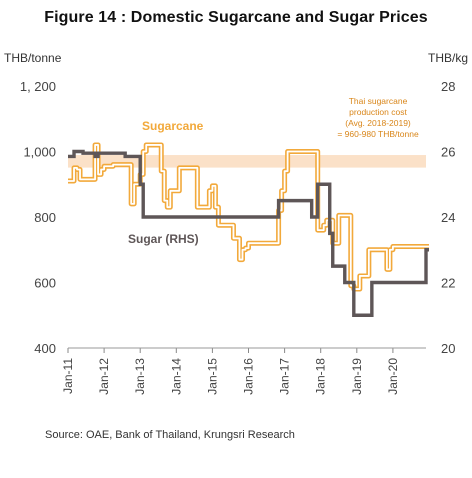  Describe the element at coordinates (163, 239) in the screenshot. I see `sugar-series-label: Sugar (RHS)` at that location.